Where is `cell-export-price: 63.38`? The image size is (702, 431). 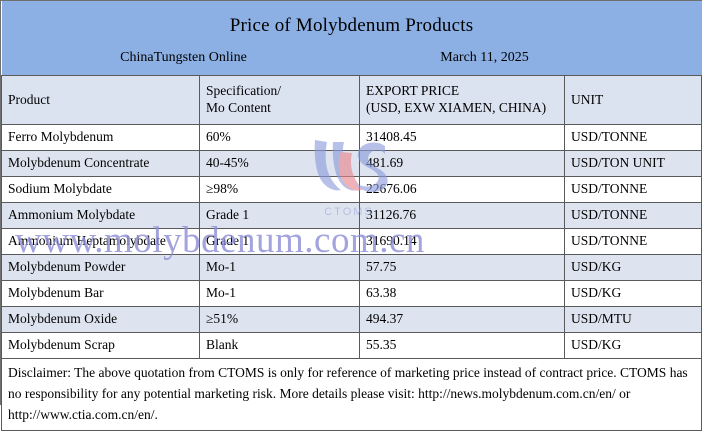 cell-export-price: 63.38 is located at coordinates (462, 293).